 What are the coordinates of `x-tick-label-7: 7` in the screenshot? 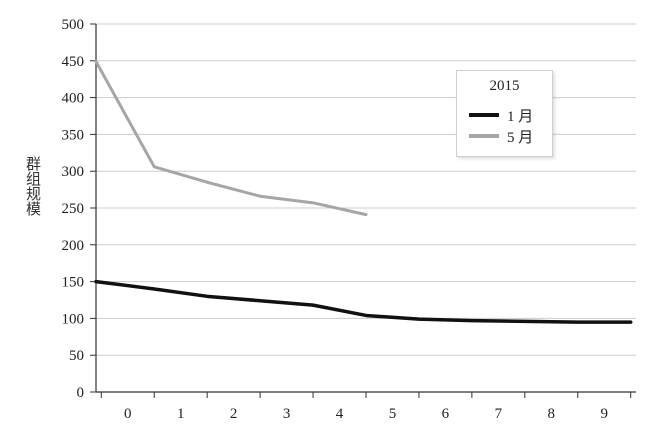 It's located at (499, 414).